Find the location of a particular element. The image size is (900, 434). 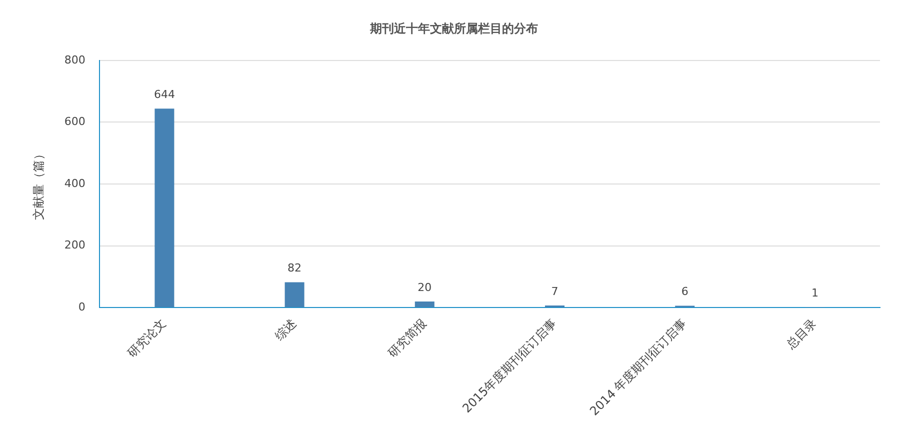

x-tick-label: 综述 is located at coordinates (285, 330).